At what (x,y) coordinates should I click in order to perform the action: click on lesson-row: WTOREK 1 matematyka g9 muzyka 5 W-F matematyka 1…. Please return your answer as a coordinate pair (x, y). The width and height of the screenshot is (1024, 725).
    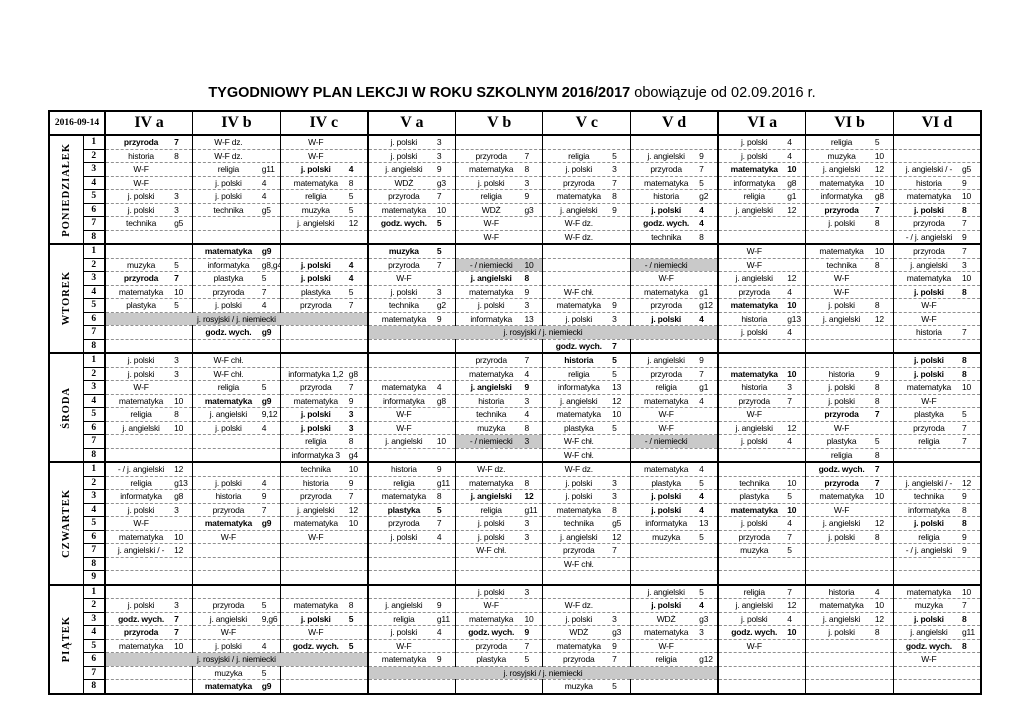
    Looking at the image, I should click on (515, 298).